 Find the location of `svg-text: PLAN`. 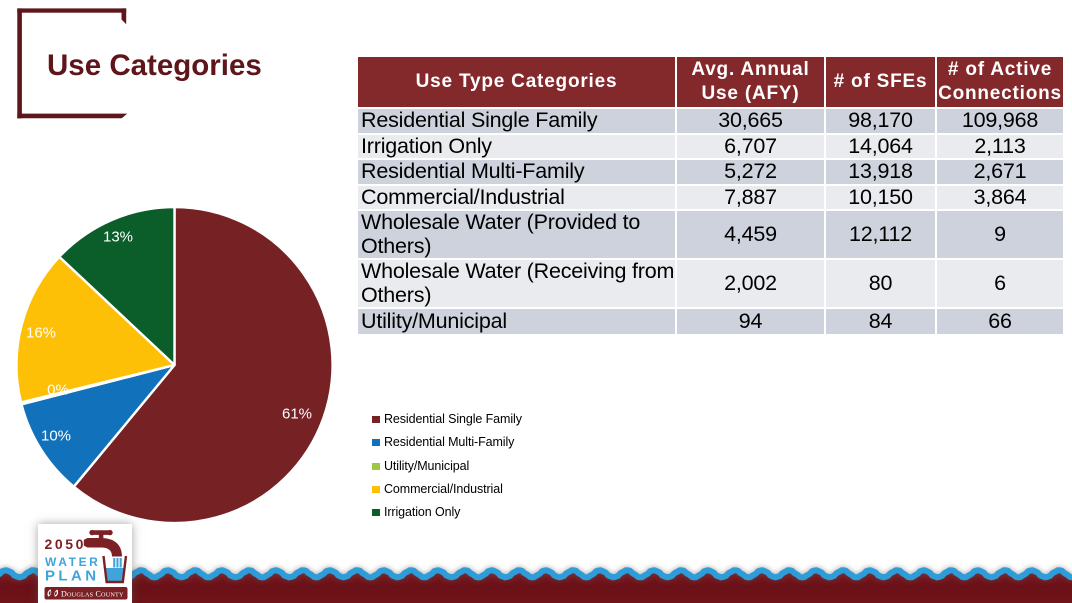

svg-text: PLAN is located at coordinates (72, 576).